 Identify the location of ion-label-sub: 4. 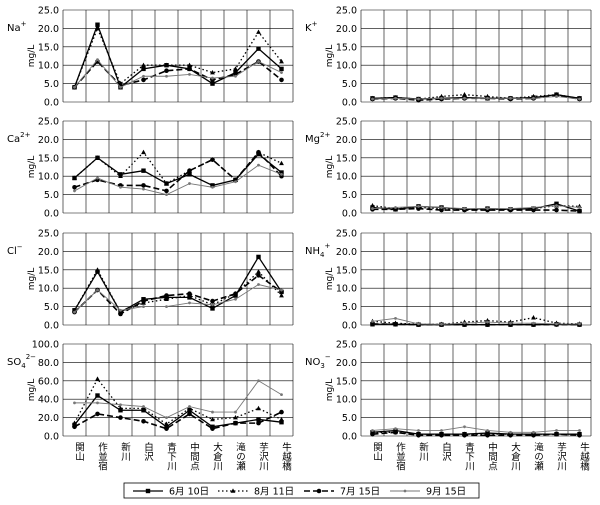
(322, 255).